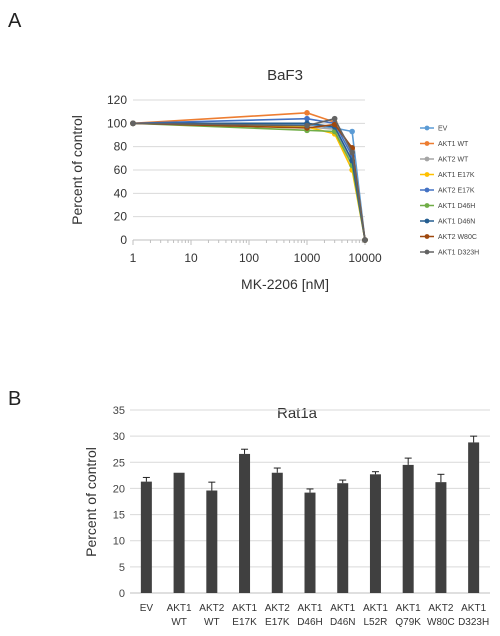 The height and width of the screenshot is (636, 500). What do you see at coordinates (408, 622) in the screenshot?
I see `category-label-line2: Q79K` at bounding box center [408, 622].